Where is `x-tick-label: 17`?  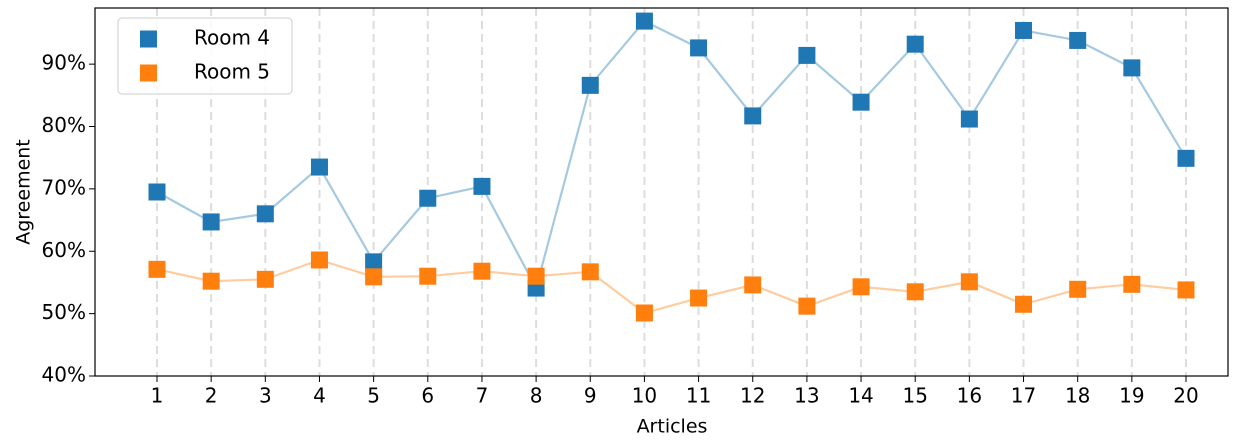
x-tick-label: 17 is located at coordinates (1023, 396).